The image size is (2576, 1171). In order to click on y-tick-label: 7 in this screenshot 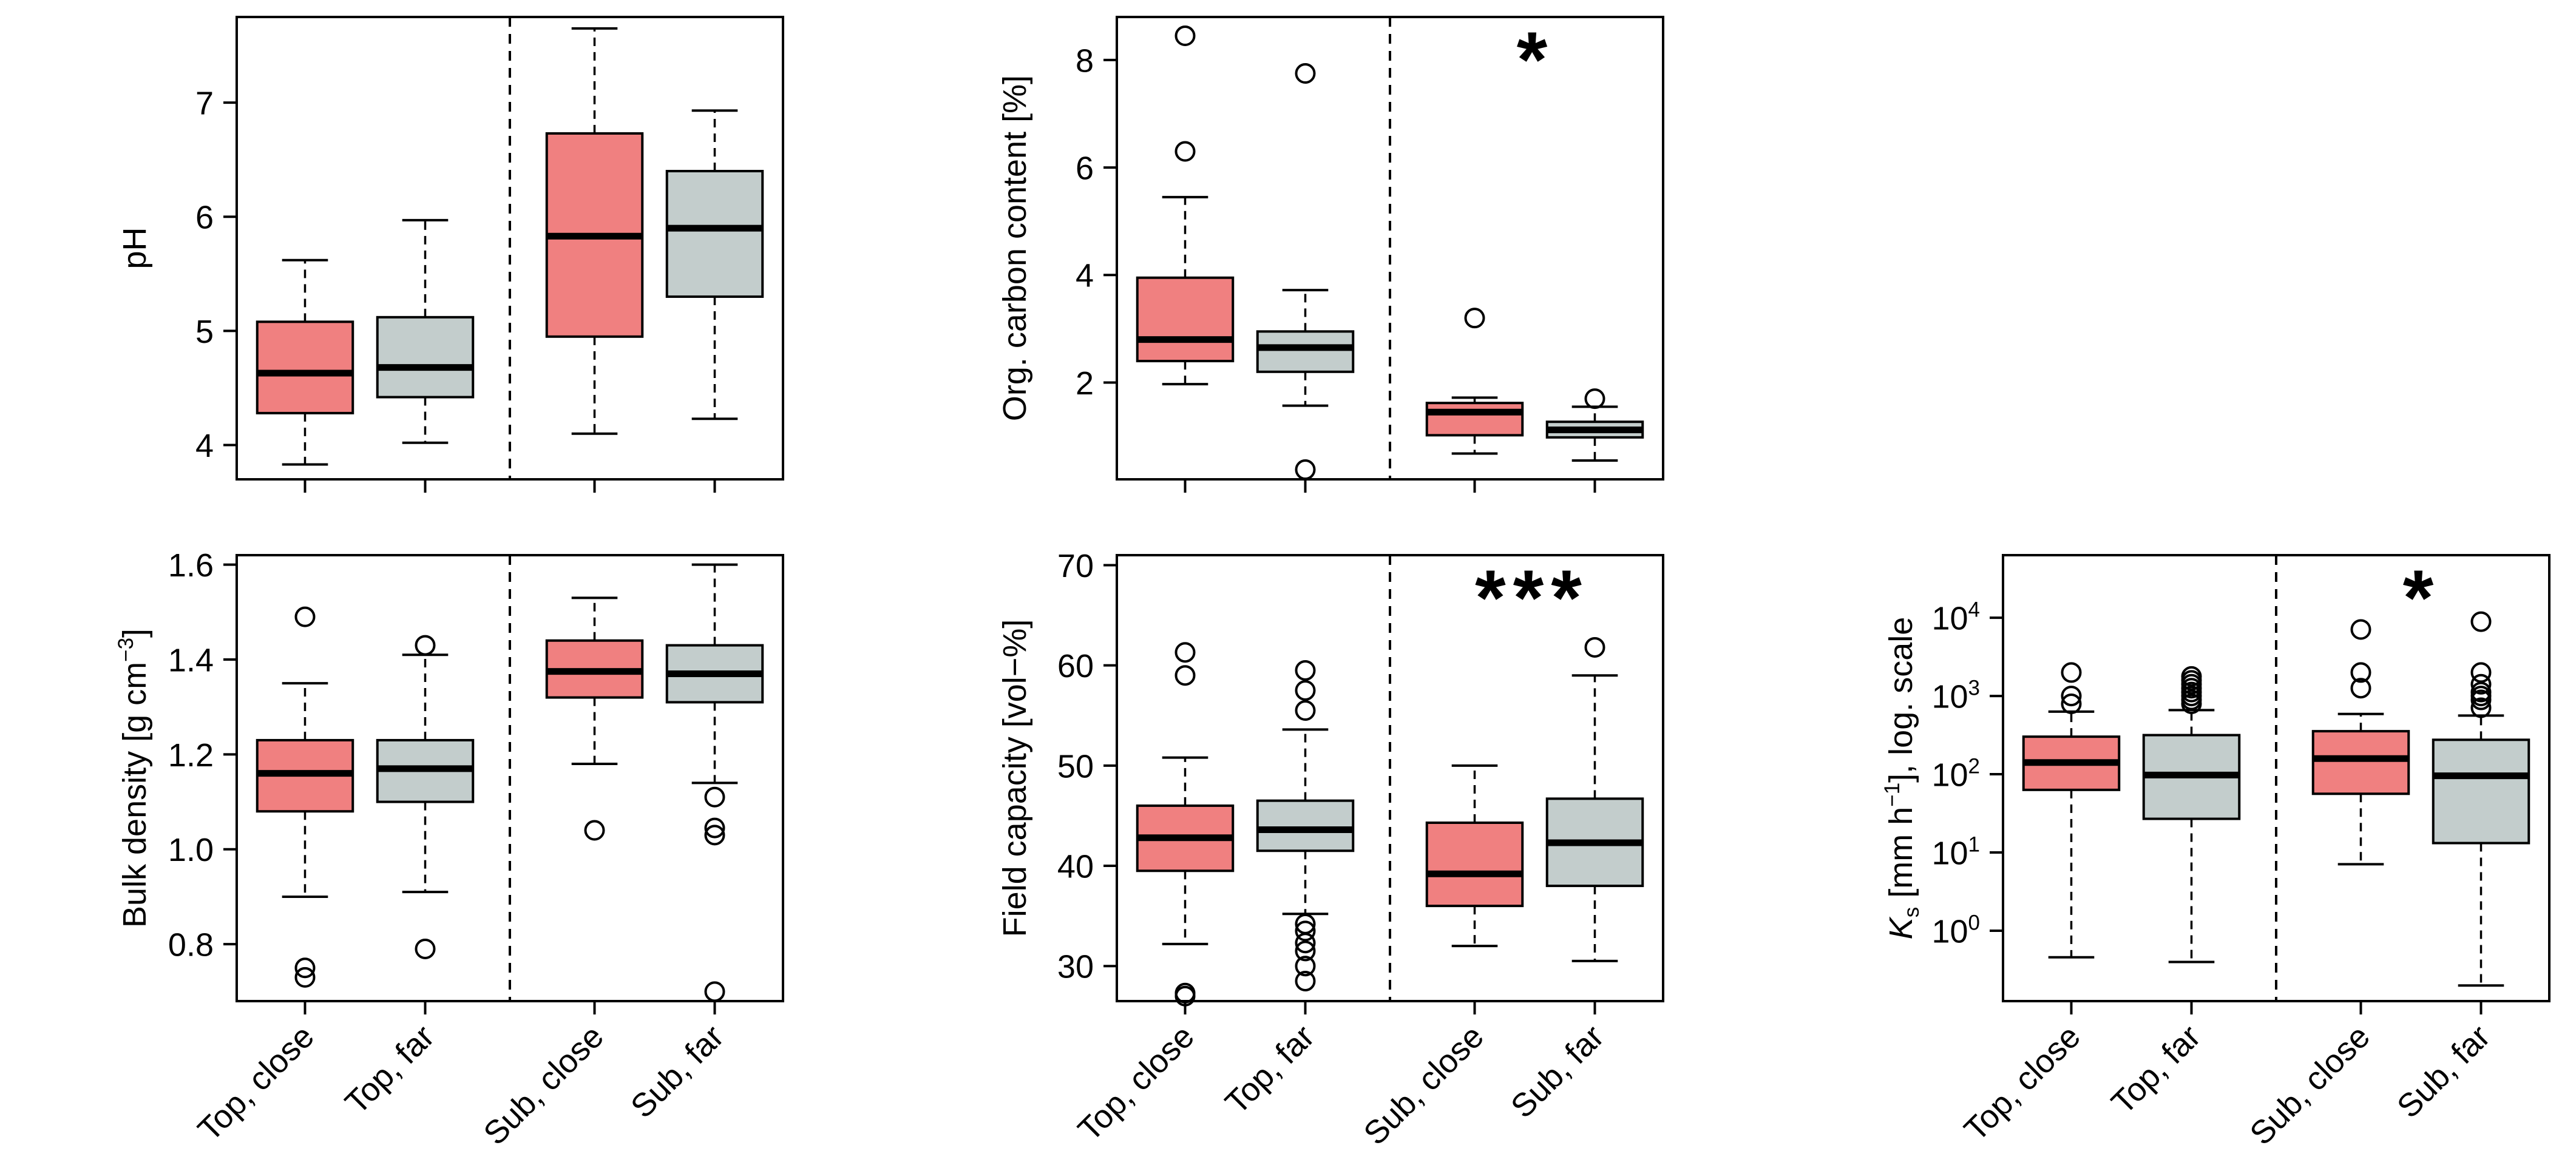, I will do `click(204, 104)`.